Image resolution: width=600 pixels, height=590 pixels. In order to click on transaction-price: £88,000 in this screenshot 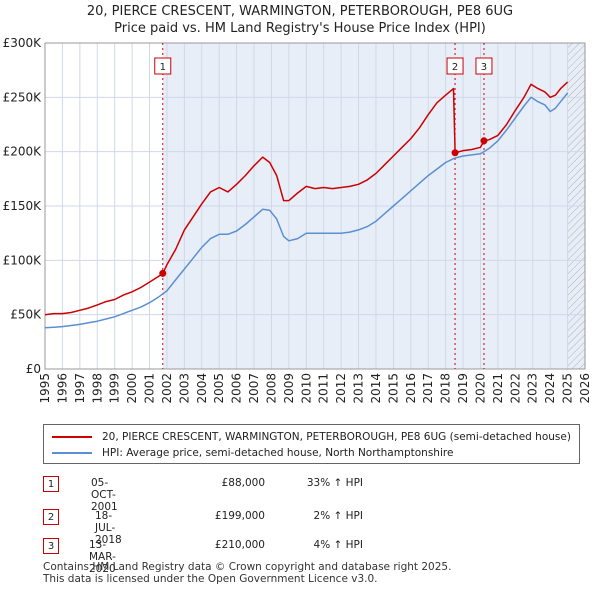, I will do `click(243, 483)`.